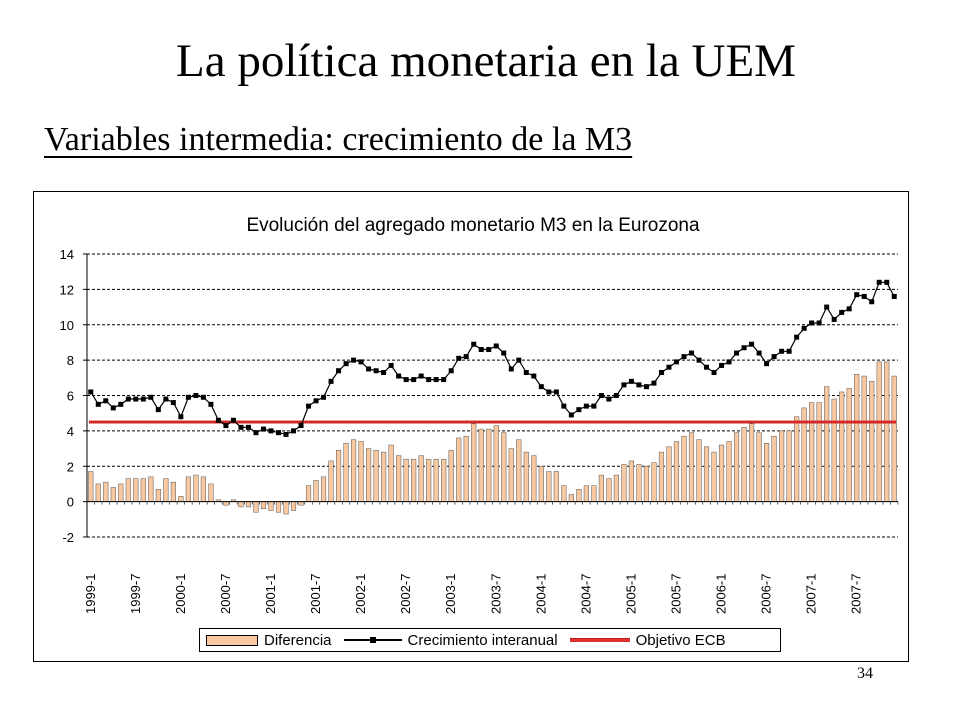 The image size is (960, 721). Describe the element at coordinates (585, 594) in the screenshot. I see `x-tick-label: 2004-7` at that location.